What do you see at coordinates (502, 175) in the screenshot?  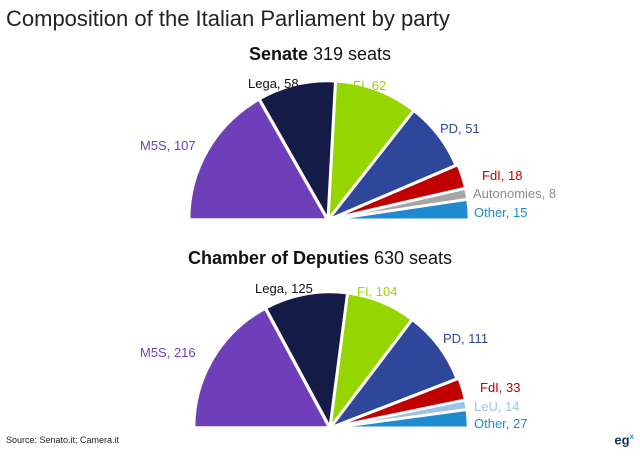 I see `label-fdi: FdI, 18` at bounding box center [502, 175].